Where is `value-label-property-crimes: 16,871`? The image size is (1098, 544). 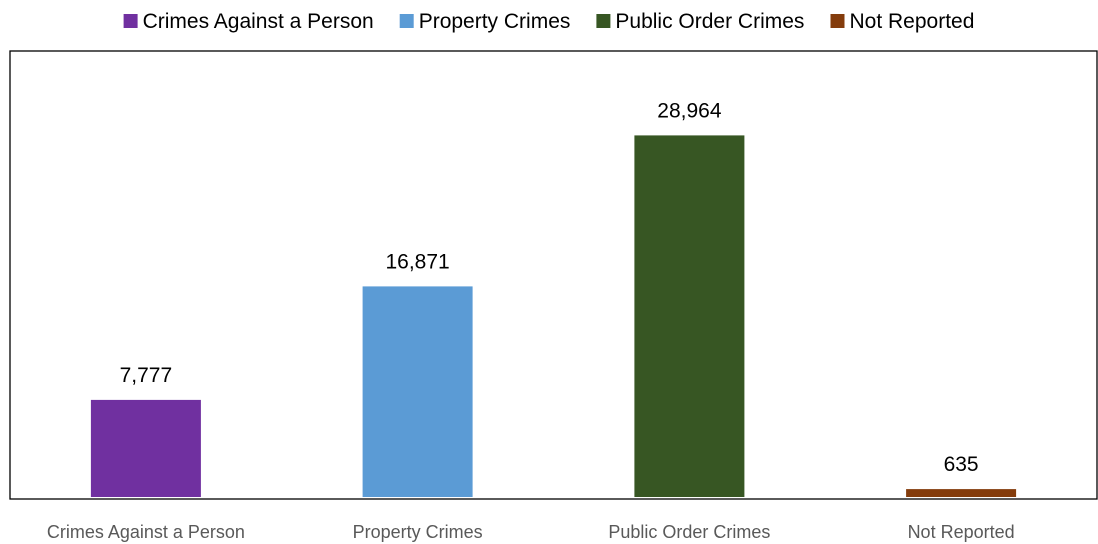 value-label-property-crimes: 16,871 is located at coordinates (417, 261).